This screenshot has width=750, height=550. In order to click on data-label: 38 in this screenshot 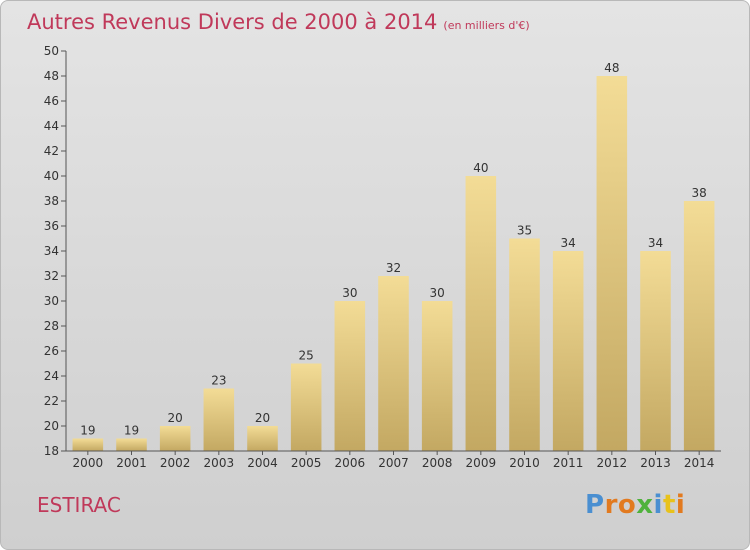, I will do `click(699, 193)`.